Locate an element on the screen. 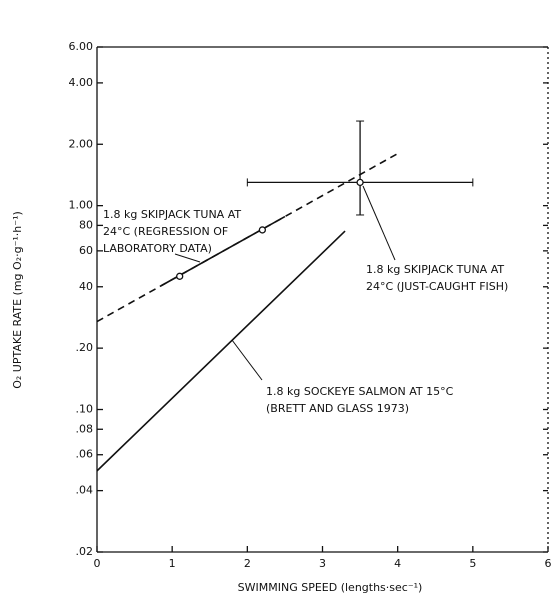  x-tick-label: 4 is located at coordinates (397, 563).